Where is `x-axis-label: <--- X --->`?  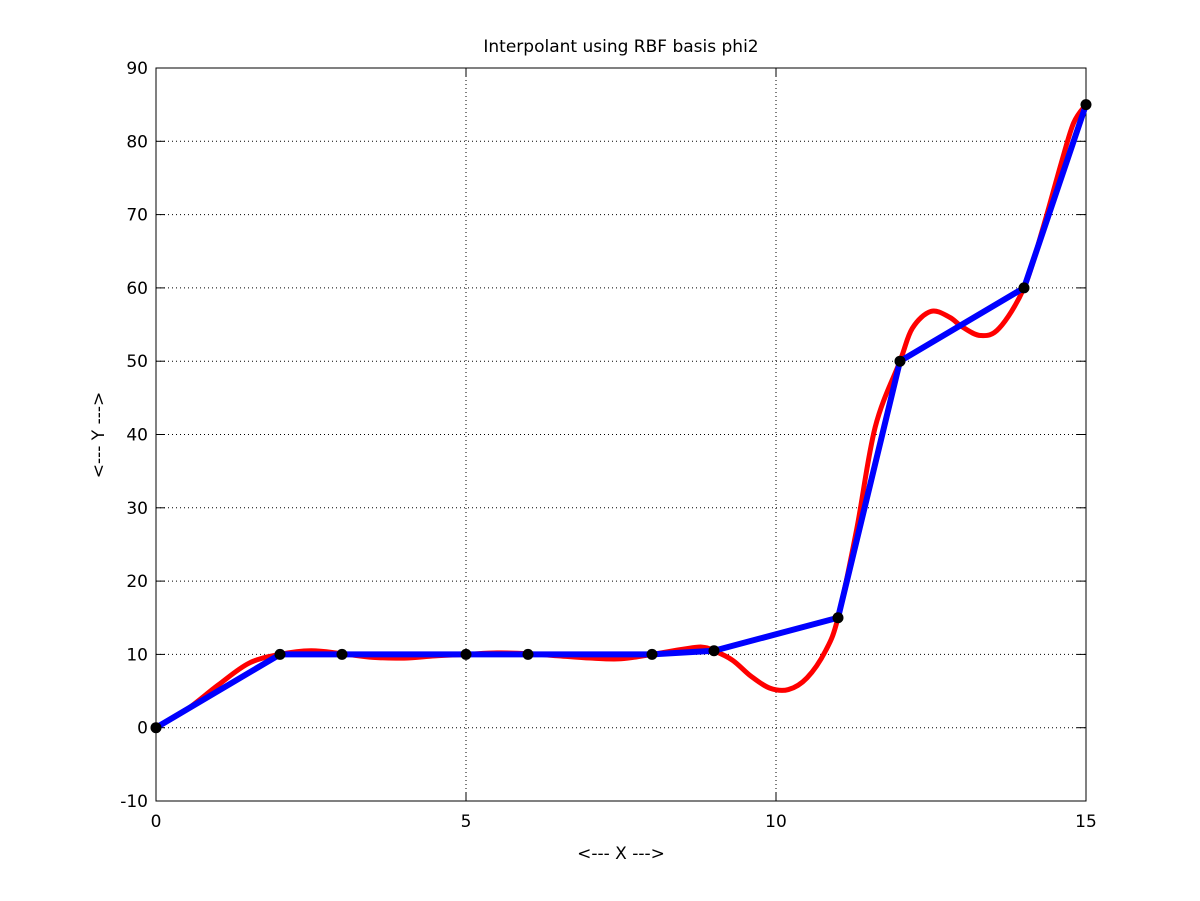 x-axis-label: <--- X ---> is located at coordinates (621, 854).